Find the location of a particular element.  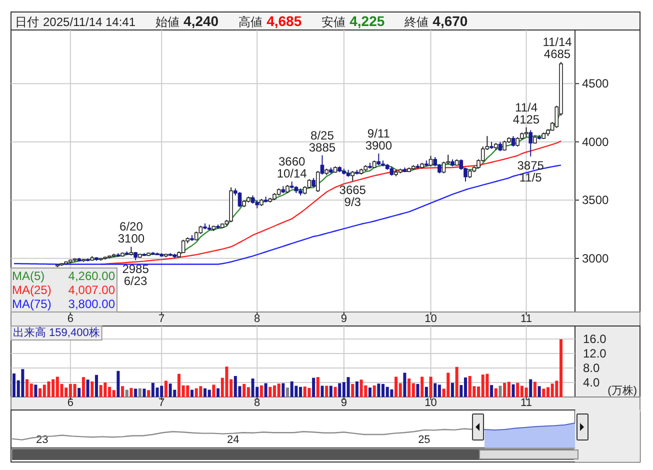

annotation: 2985 6/23 is located at coordinates (136, 275).